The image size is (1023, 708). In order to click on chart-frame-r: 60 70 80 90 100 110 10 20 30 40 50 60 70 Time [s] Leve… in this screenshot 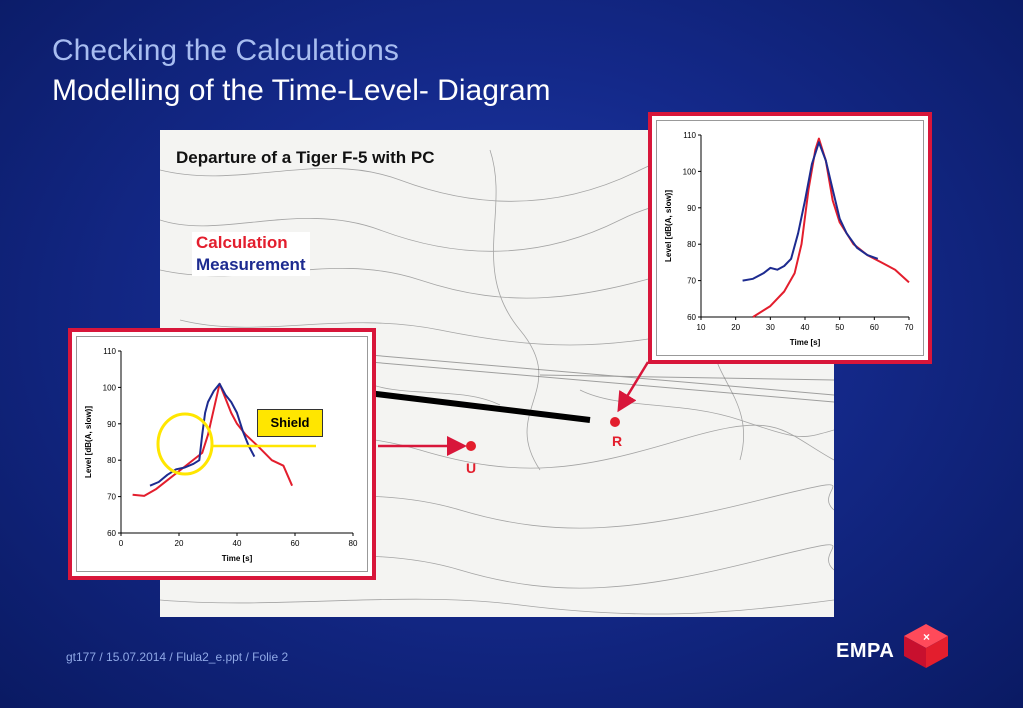, I will do `click(790, 238)`.